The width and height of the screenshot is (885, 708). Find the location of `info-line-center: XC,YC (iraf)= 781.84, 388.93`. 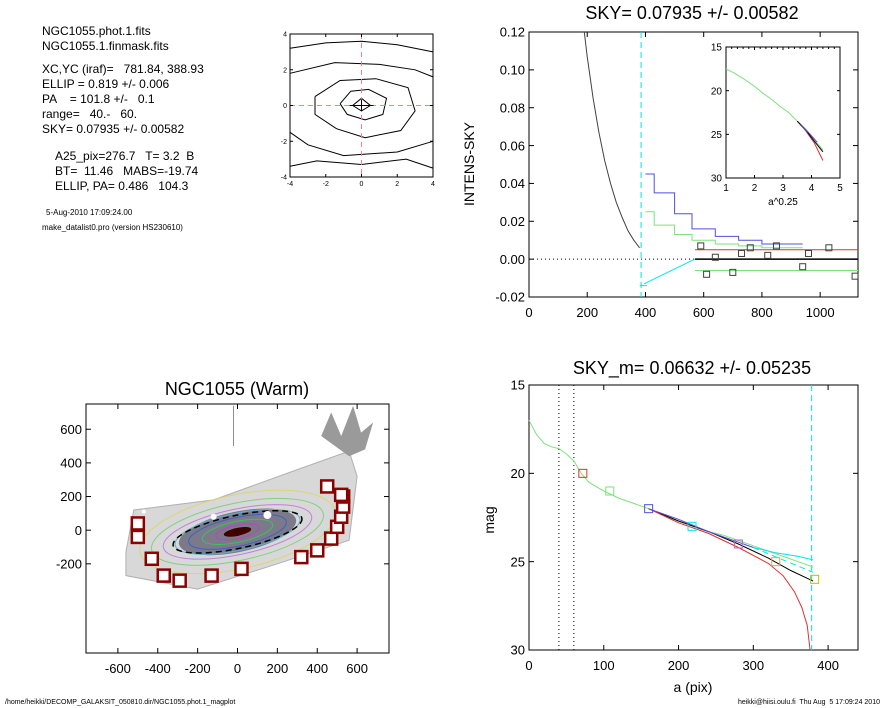

info-line-center: XC,YC (iraf)= 781.84, 388.93 is located at coordinates (123, 69).